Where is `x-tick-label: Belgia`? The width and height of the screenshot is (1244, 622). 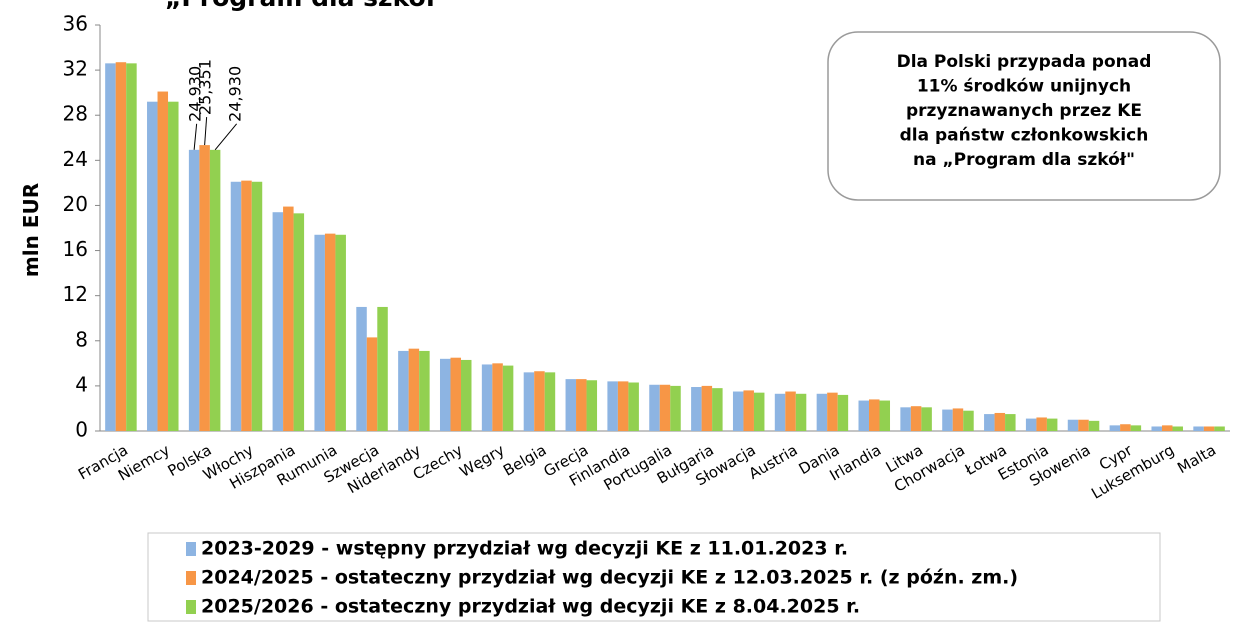 x-tick-label: Belgia is located at coordinates (524, 460).